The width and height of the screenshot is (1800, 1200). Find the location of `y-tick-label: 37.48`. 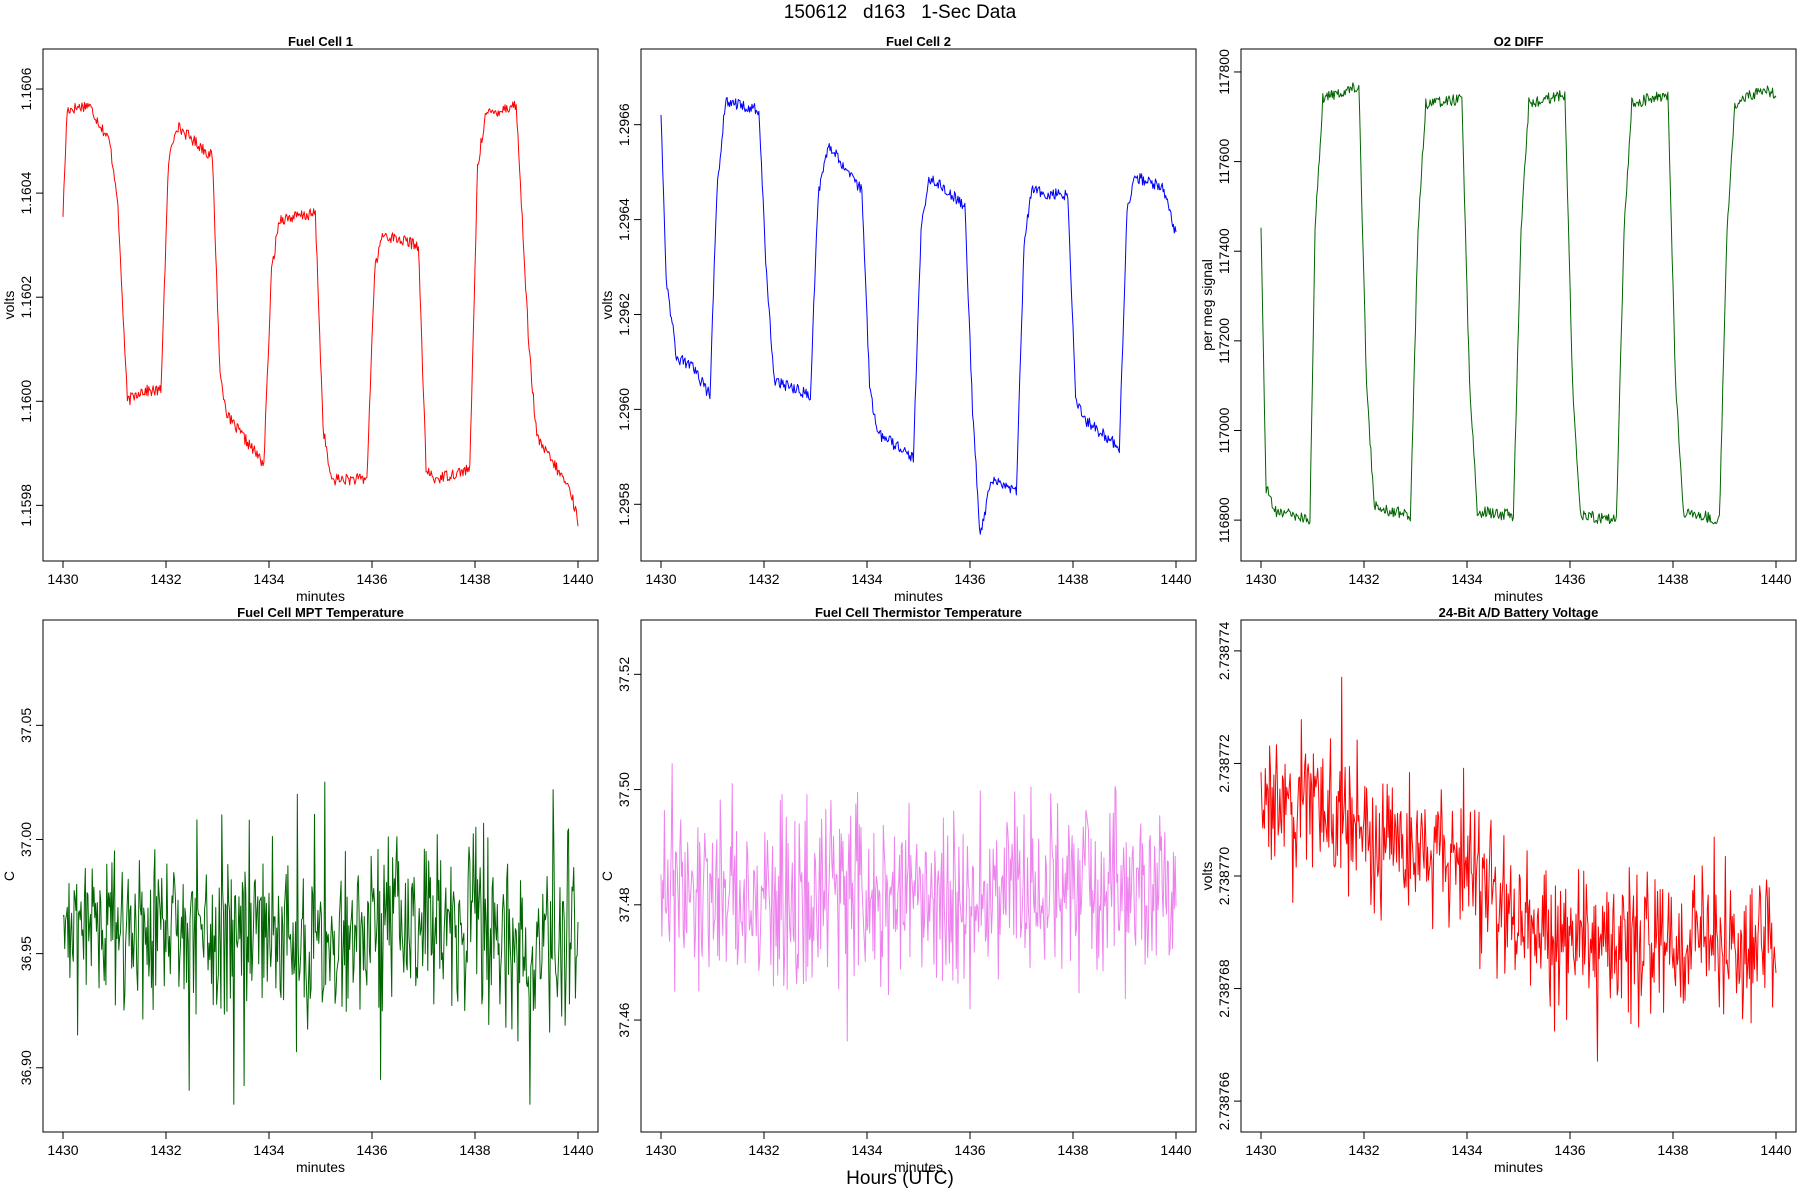

y-tick-label: 37.48 is located at coordinates (624, 904).